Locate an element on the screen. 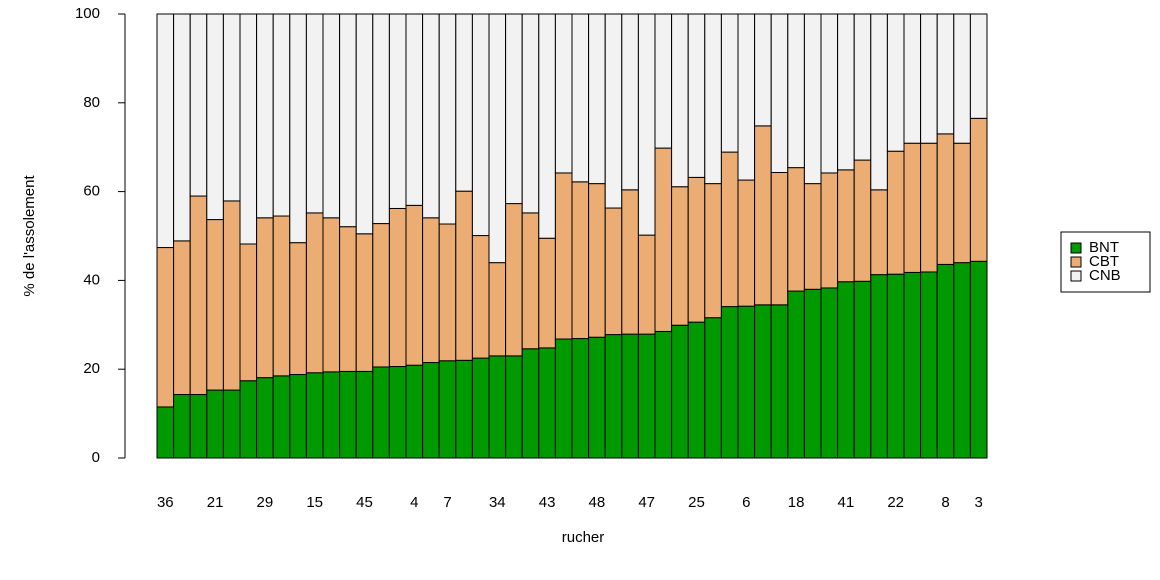 The image size is (1160, 580). x-tick-label: 6 is located at coordinates (746, 502).